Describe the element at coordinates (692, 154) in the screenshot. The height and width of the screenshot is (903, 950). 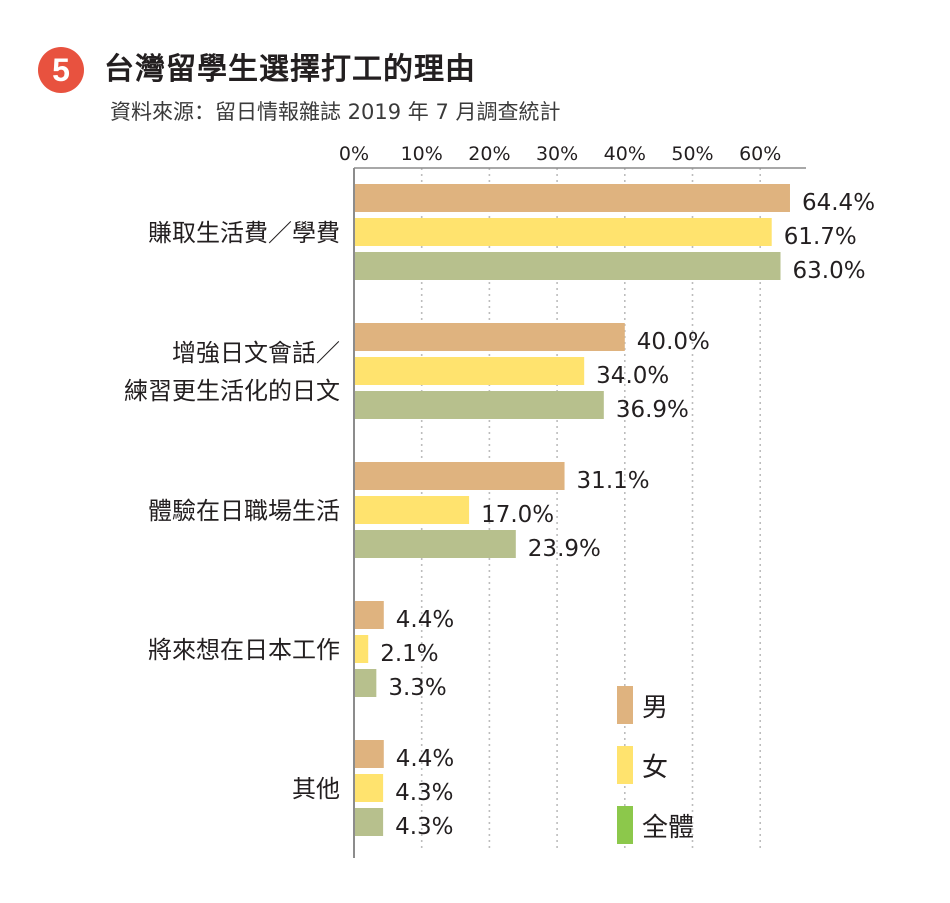
I see `x-tick-label: 50%` at that location.